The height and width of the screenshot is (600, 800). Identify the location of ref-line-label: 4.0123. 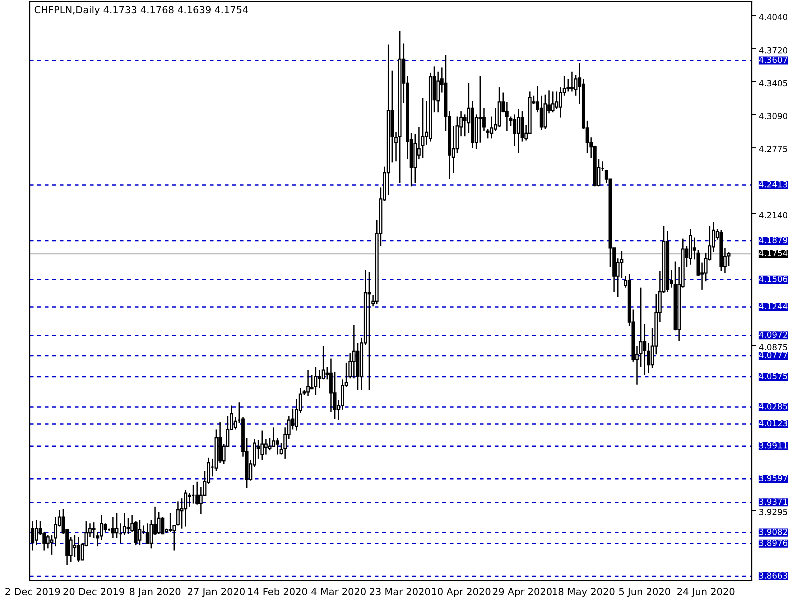
(773, 423).